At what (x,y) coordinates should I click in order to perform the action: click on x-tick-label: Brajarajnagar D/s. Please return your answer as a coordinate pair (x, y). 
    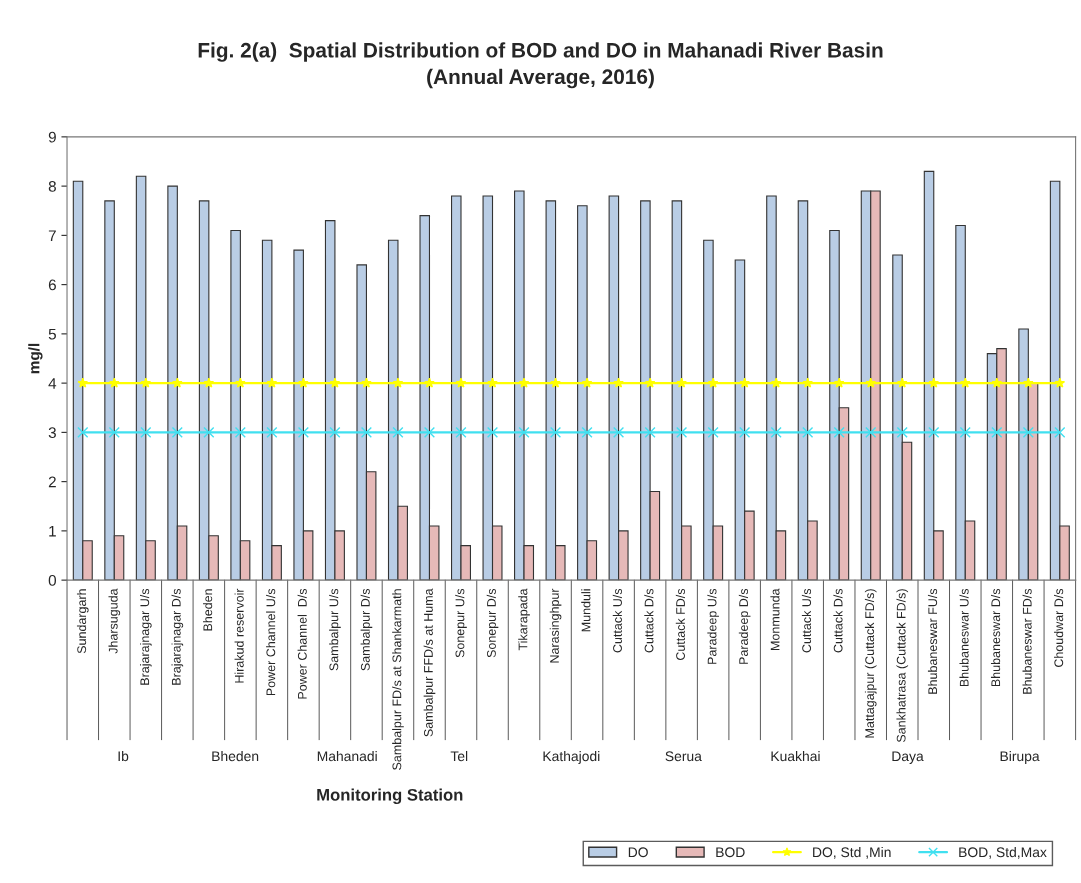
    Looking at the image, I should click on (177, 636).